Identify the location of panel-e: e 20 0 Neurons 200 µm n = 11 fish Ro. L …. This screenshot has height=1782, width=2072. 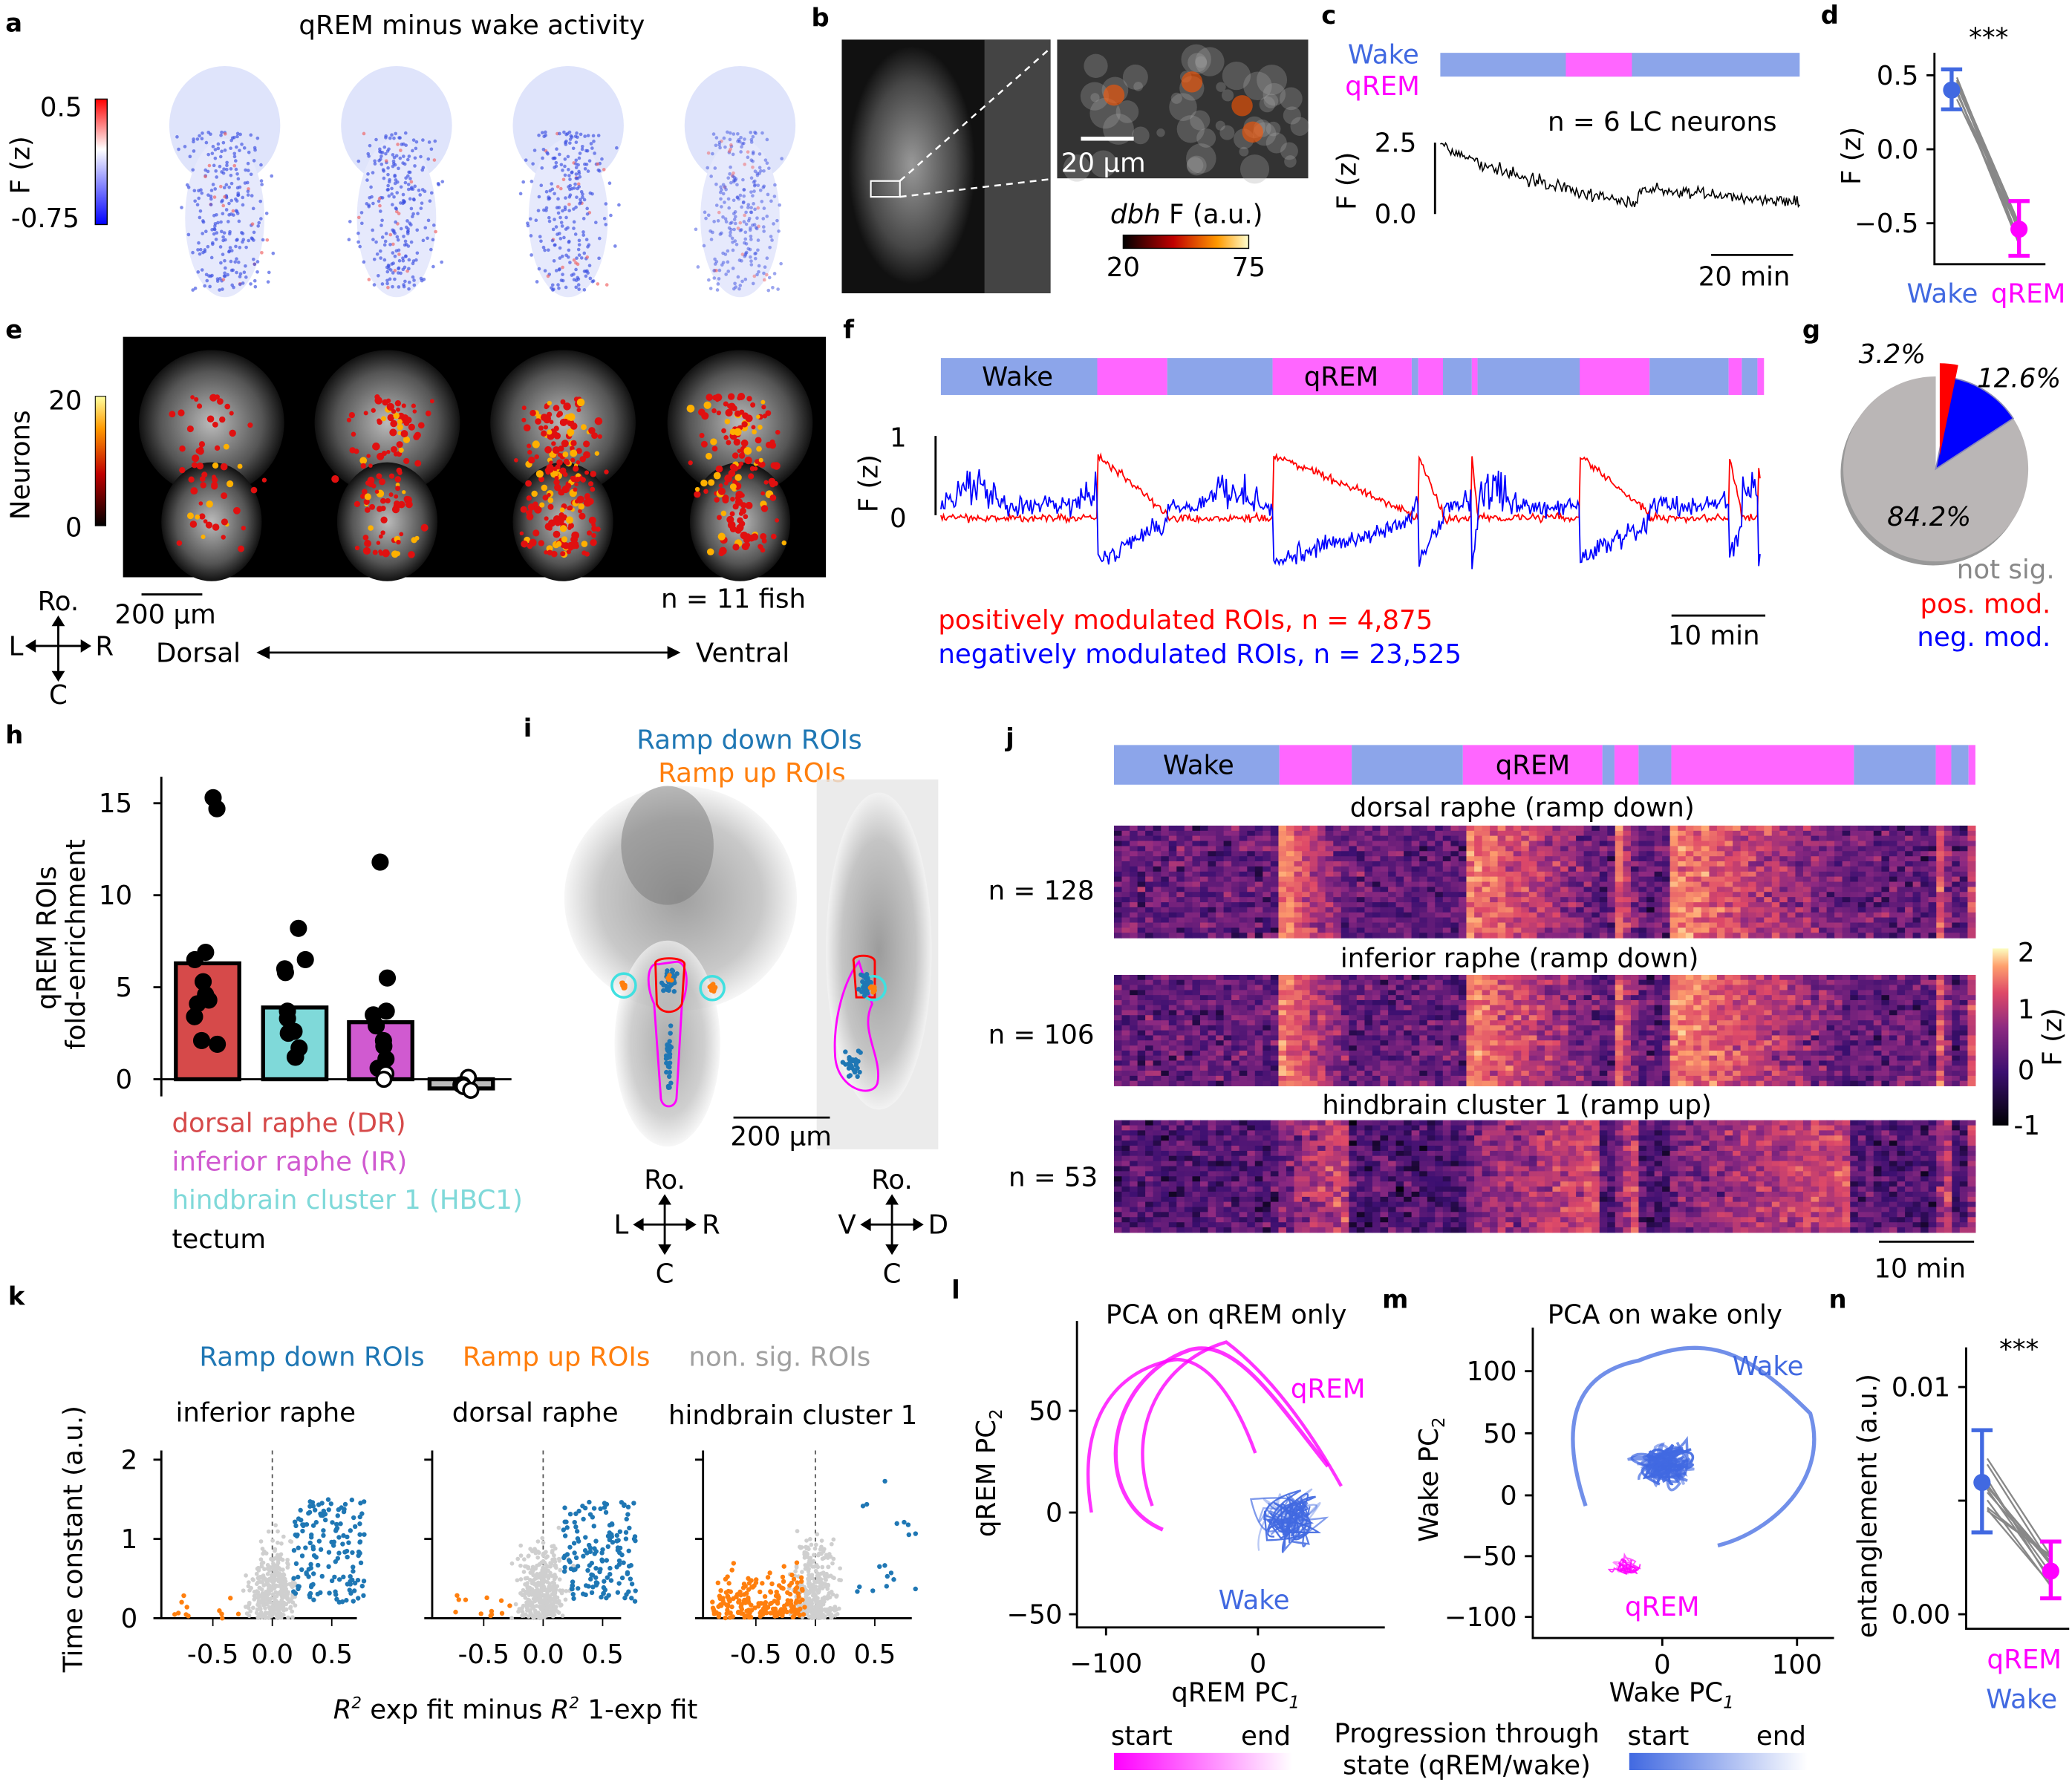
(416, 513).